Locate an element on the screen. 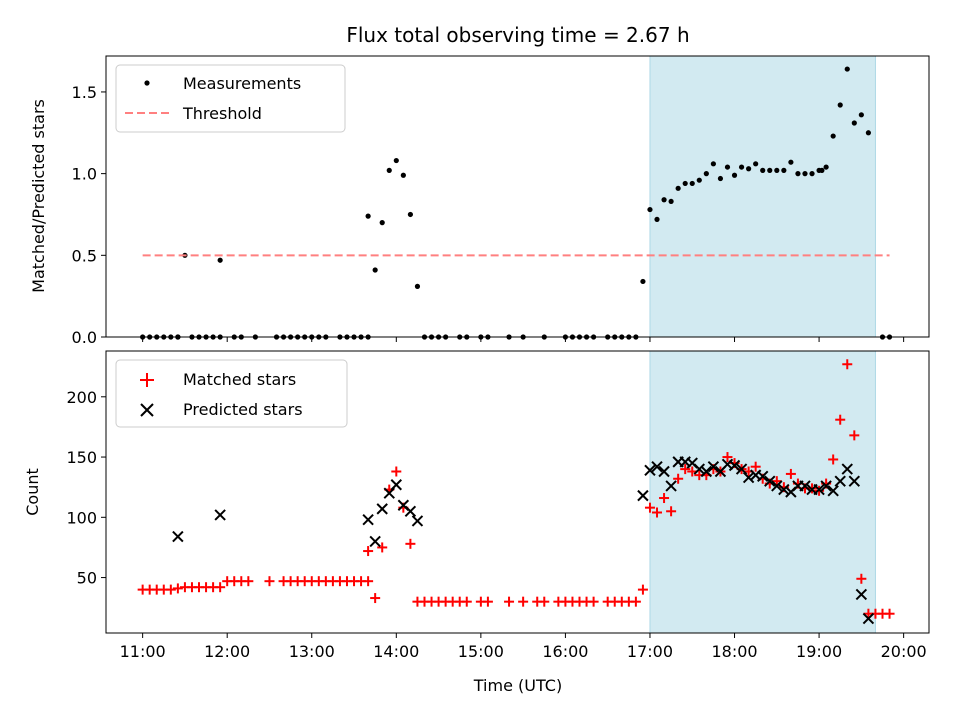  top-y-tick-label: 1.0 is located at coordinates (84, 174).